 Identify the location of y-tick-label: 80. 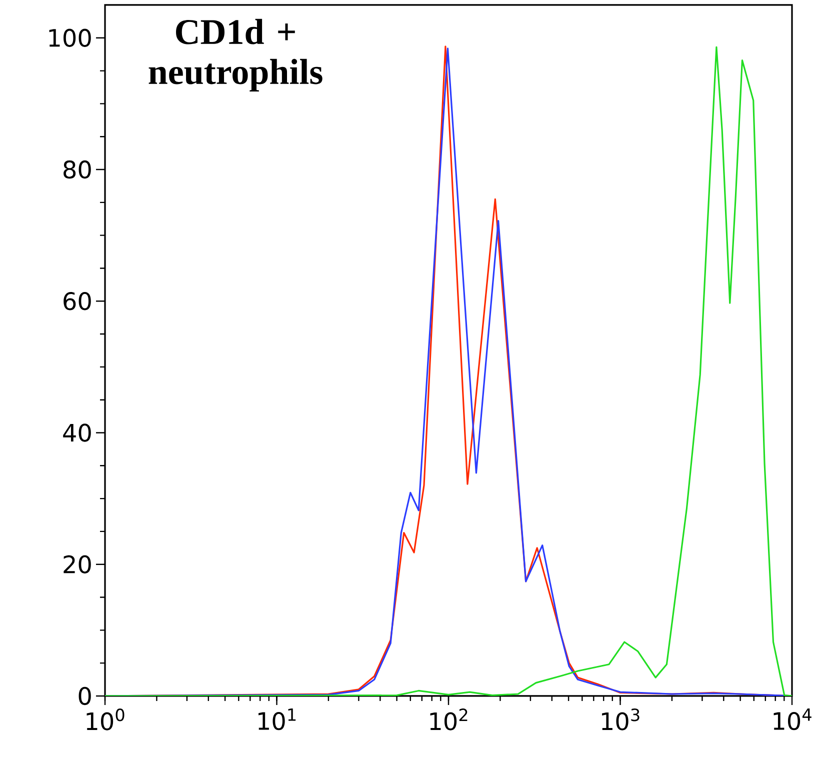
(77, 169).